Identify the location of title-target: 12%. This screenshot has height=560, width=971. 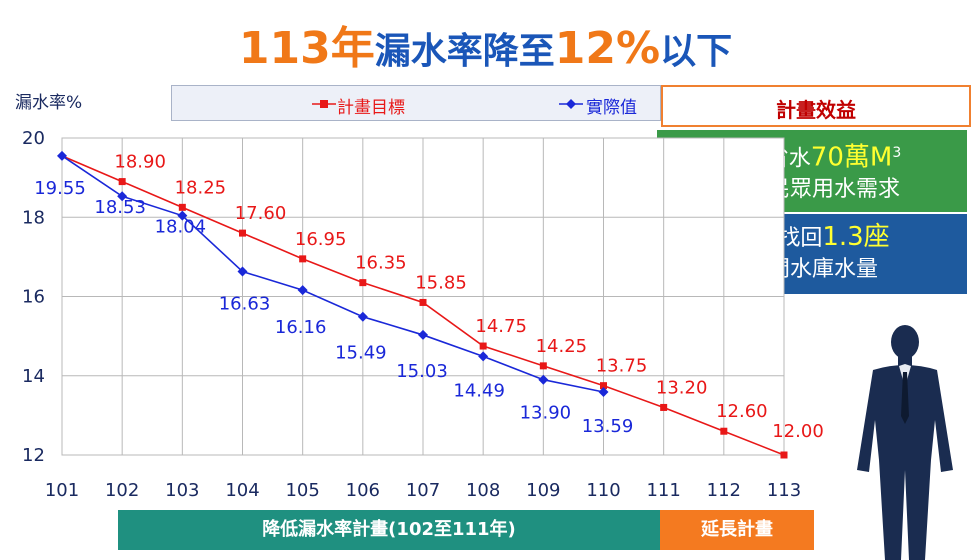
(607, 48).